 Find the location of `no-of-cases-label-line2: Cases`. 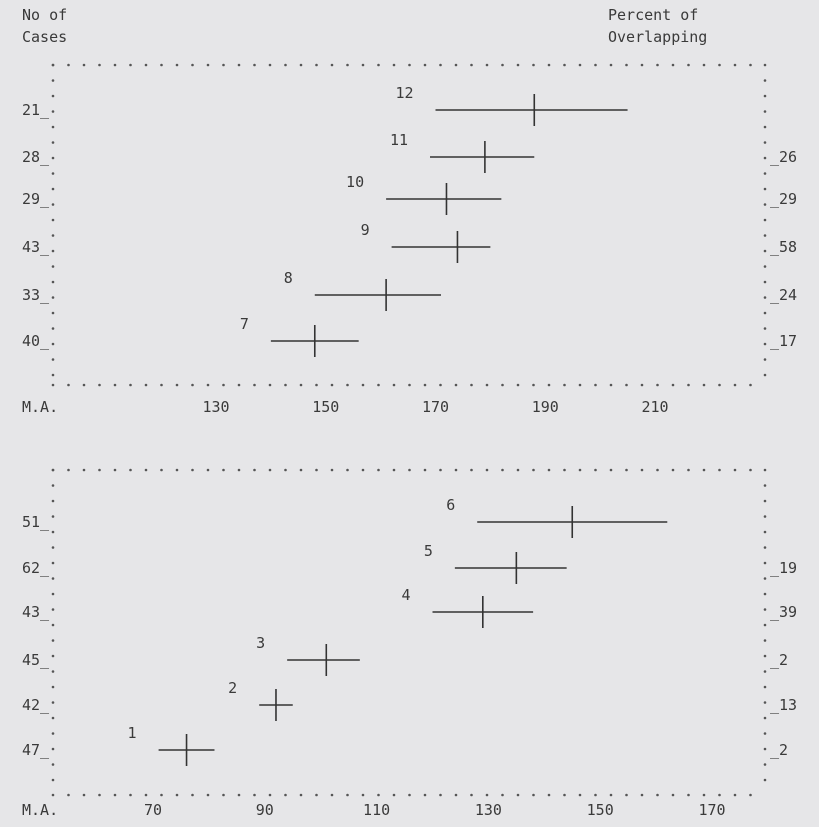

no-of-cases-label-line2: Cases is located at coordinates (44, 37).